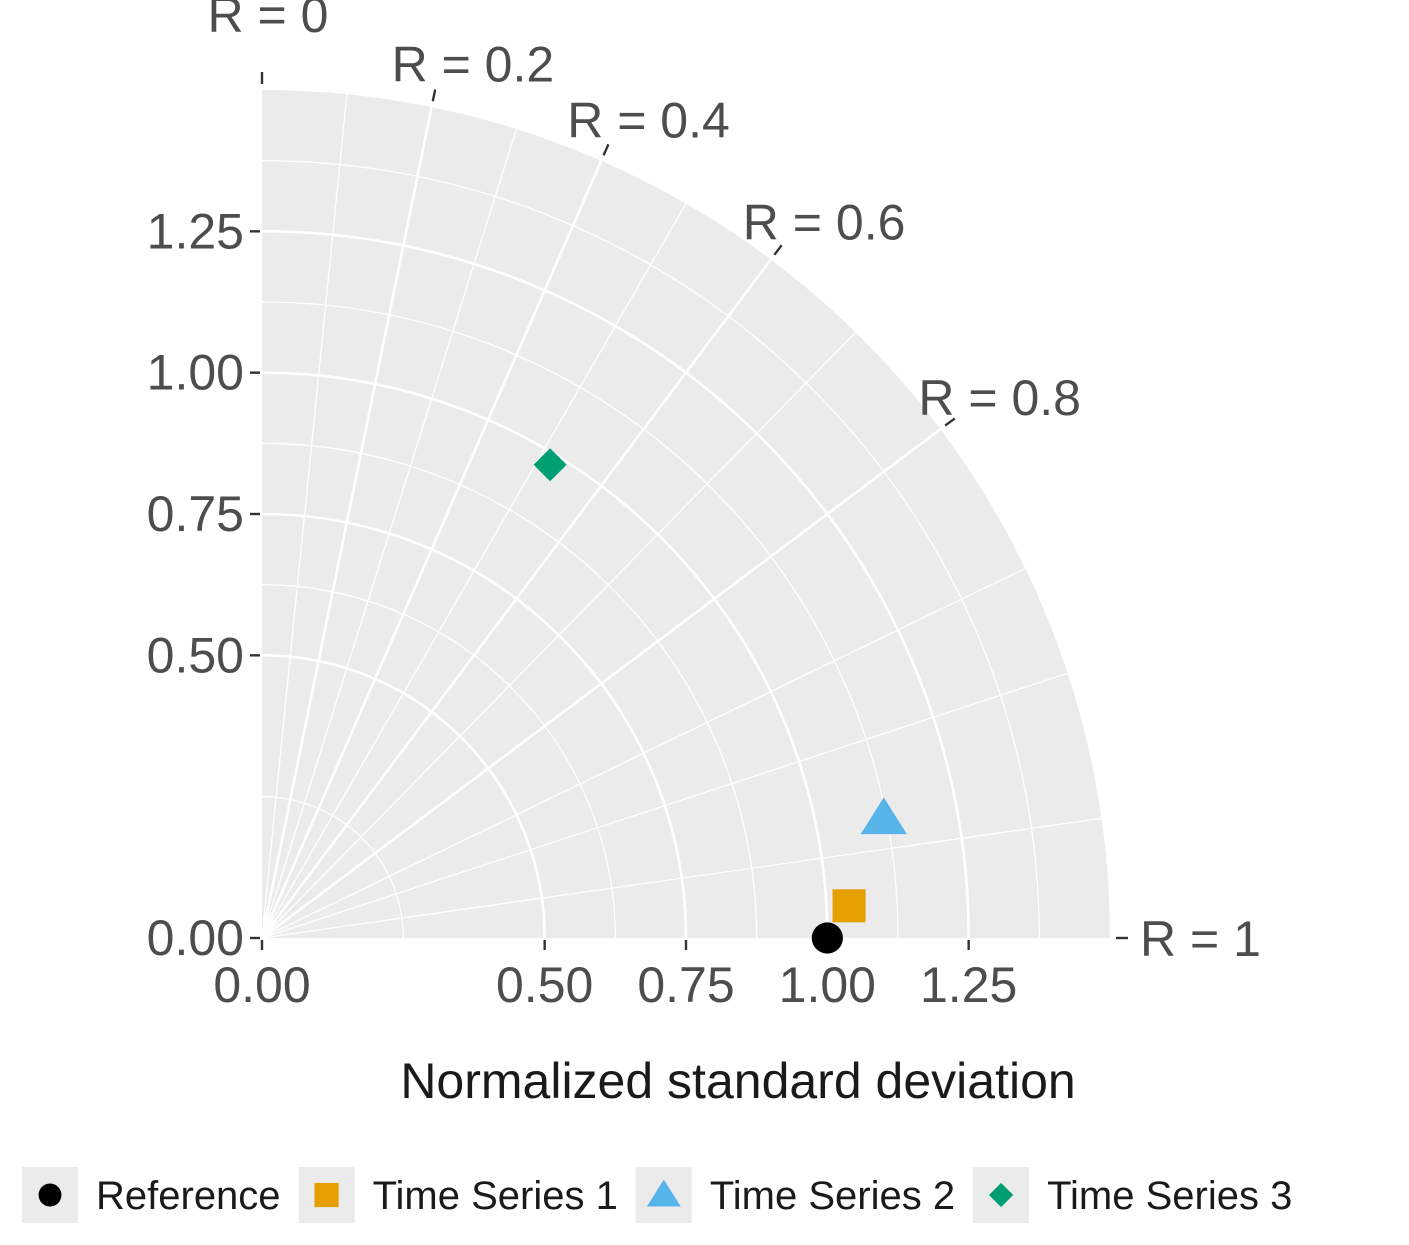 This screenshot has height=1245, width=1409. What do you see at coordinates (999, 398) in the screenshot?
I see `correlation-label: R = 0.8` at bounding box center [999, 398].